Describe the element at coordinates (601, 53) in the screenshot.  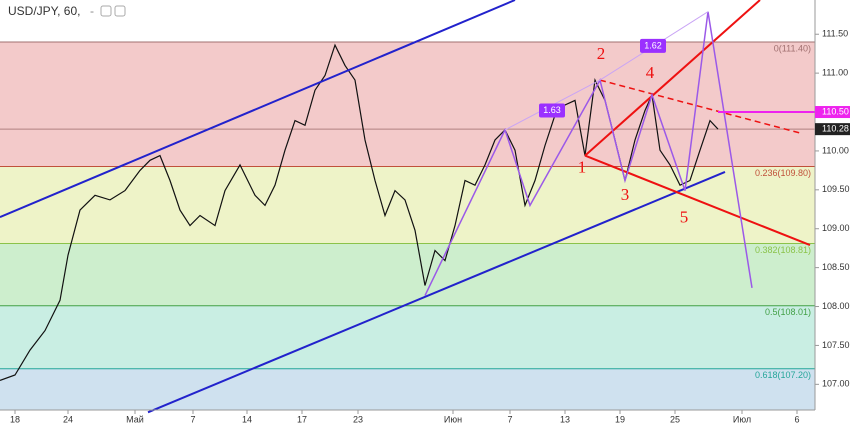
I see `wave-label: 2` at that location.